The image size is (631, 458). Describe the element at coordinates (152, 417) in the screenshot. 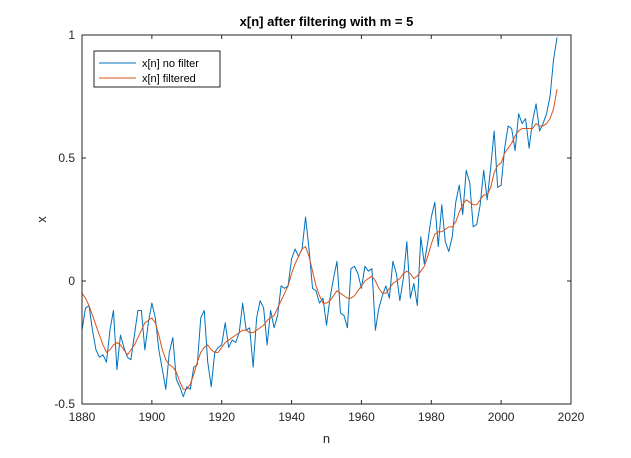

I see `x-tick-label: 1900` at that location.